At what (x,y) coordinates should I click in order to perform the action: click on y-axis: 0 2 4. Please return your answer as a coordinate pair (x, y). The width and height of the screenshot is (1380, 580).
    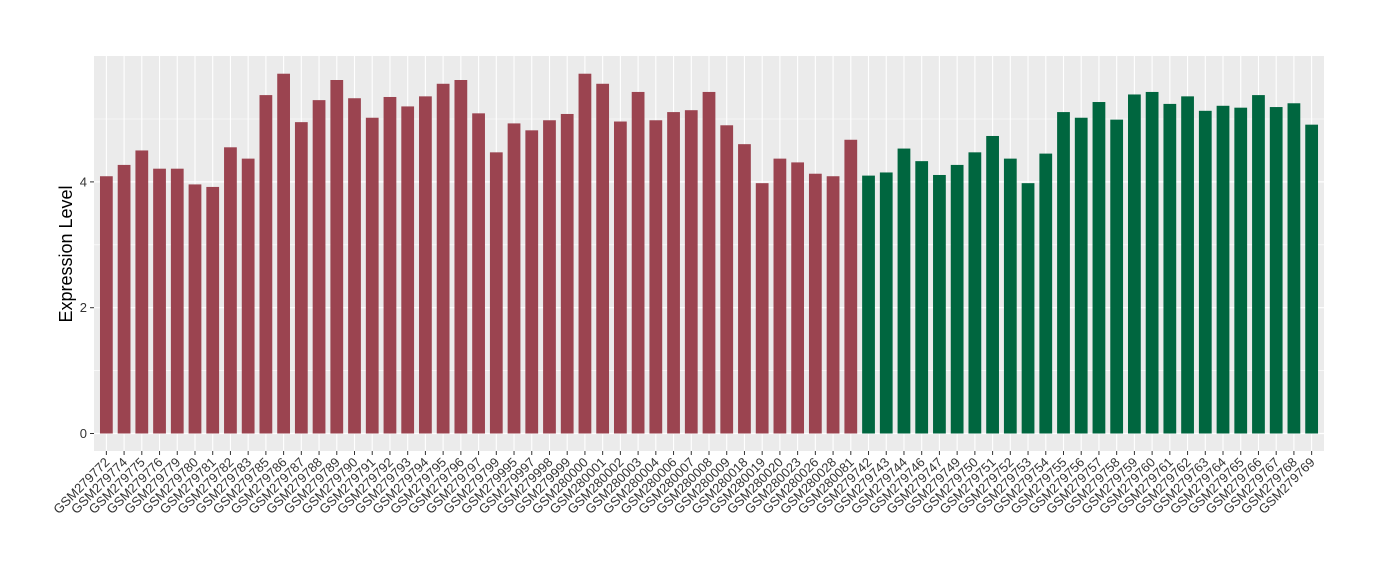
    Looking at the image, I should click on (87, 307).